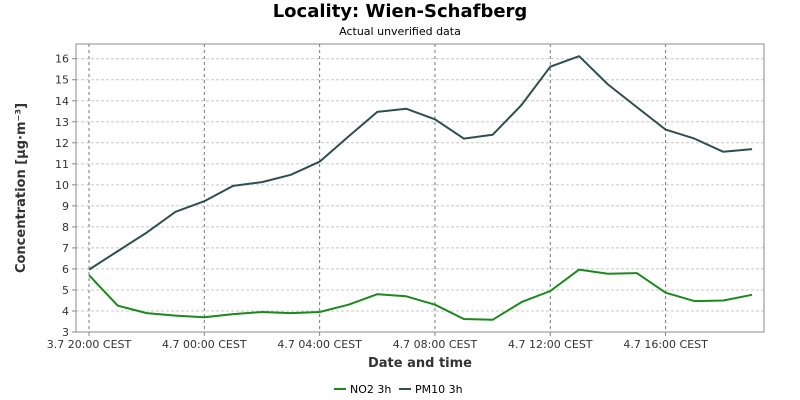 The image size is (800, 400). I want to click on y-tick-label: 3, so click(65, 332).